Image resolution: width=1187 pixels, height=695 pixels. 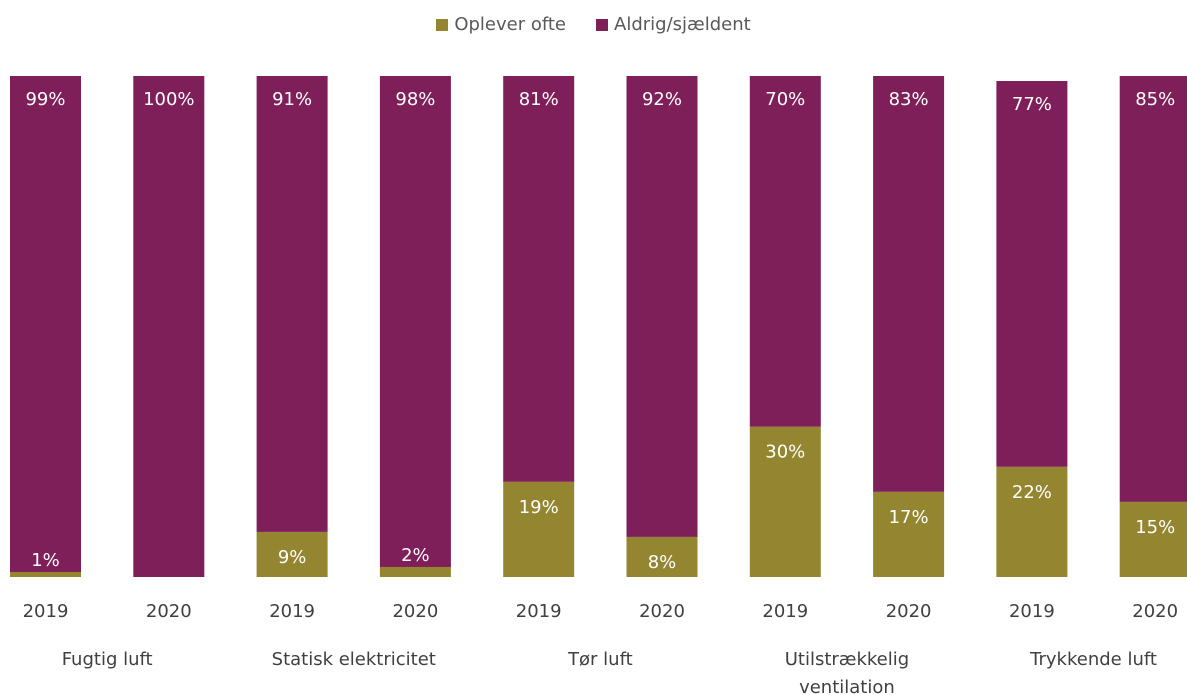 What do you see at coordinates (539, 507) in the screenshot?
I see `data-label-oplever-ofte: 19%` at bounding box center [539, 507].